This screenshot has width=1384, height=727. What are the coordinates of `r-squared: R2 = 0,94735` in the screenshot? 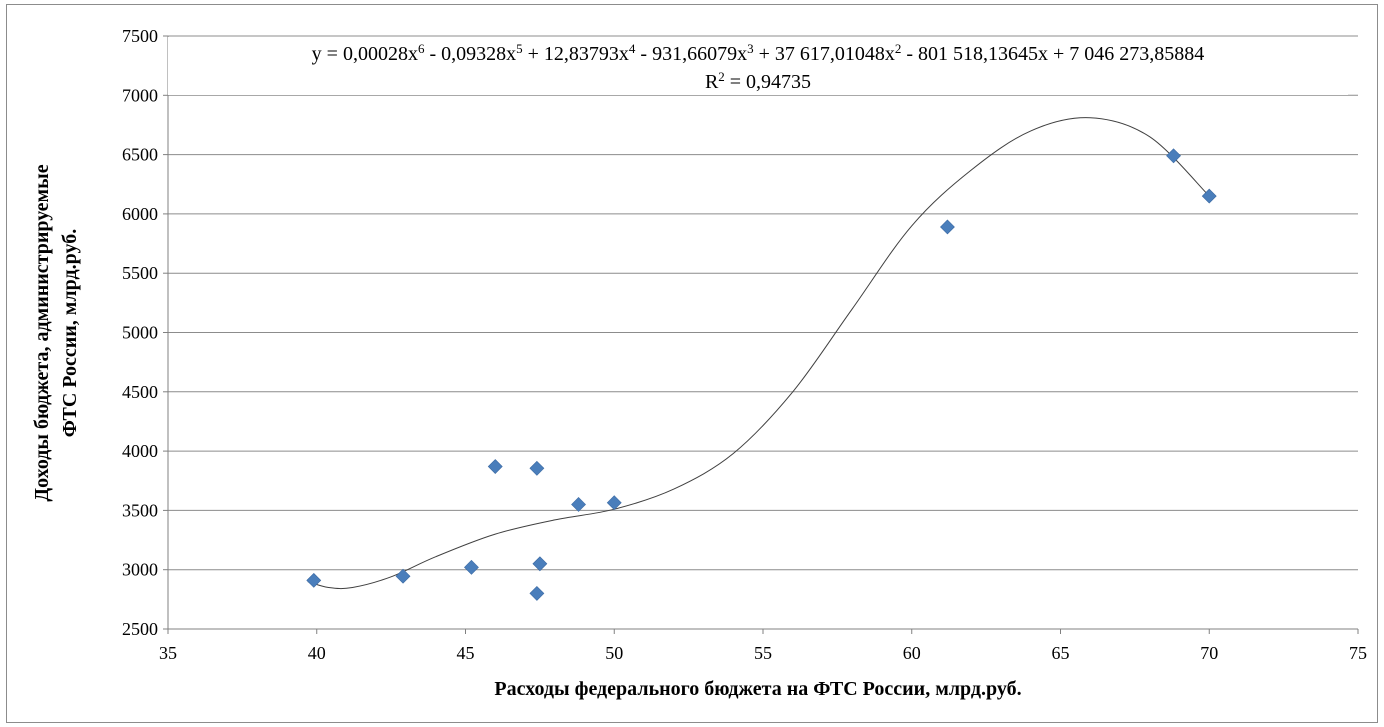 It's located at (758, 81).